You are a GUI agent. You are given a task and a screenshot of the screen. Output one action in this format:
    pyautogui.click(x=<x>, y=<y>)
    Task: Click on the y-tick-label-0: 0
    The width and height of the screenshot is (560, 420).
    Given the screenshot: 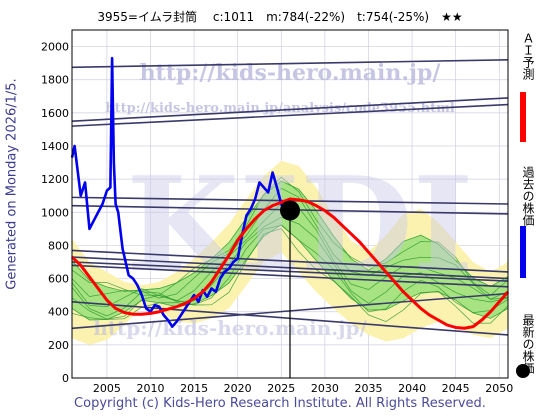 What is the action you would take?
    pyautogui.click(x=65, y=378)
    